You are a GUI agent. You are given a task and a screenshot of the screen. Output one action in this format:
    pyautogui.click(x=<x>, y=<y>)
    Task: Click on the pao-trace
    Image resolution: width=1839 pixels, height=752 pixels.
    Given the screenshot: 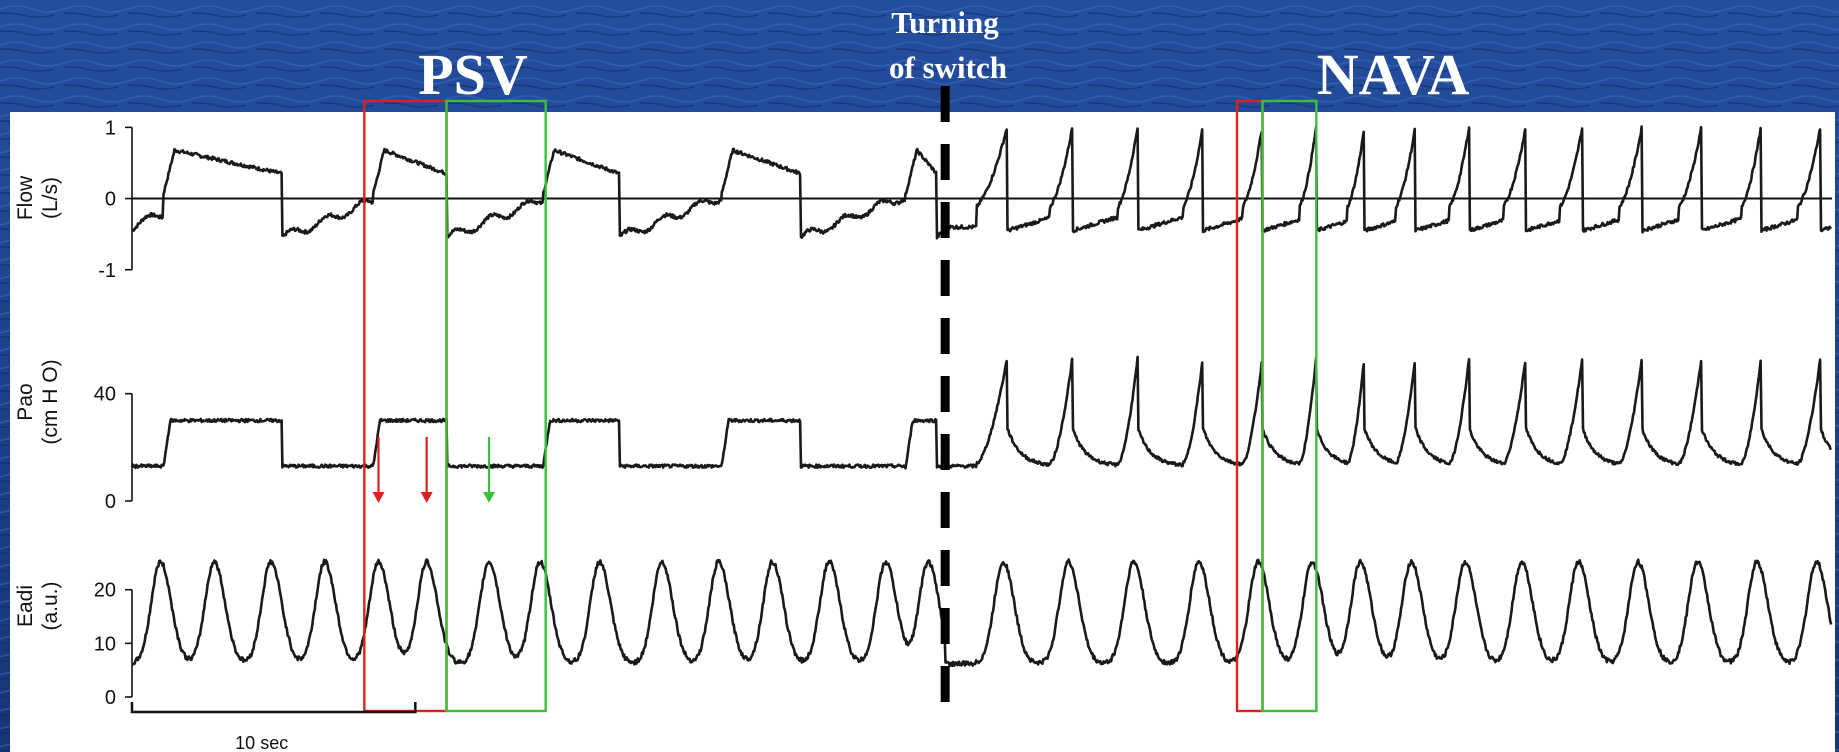 What is the action you would take?
    pyautogui.click(x=981, y=412)
    